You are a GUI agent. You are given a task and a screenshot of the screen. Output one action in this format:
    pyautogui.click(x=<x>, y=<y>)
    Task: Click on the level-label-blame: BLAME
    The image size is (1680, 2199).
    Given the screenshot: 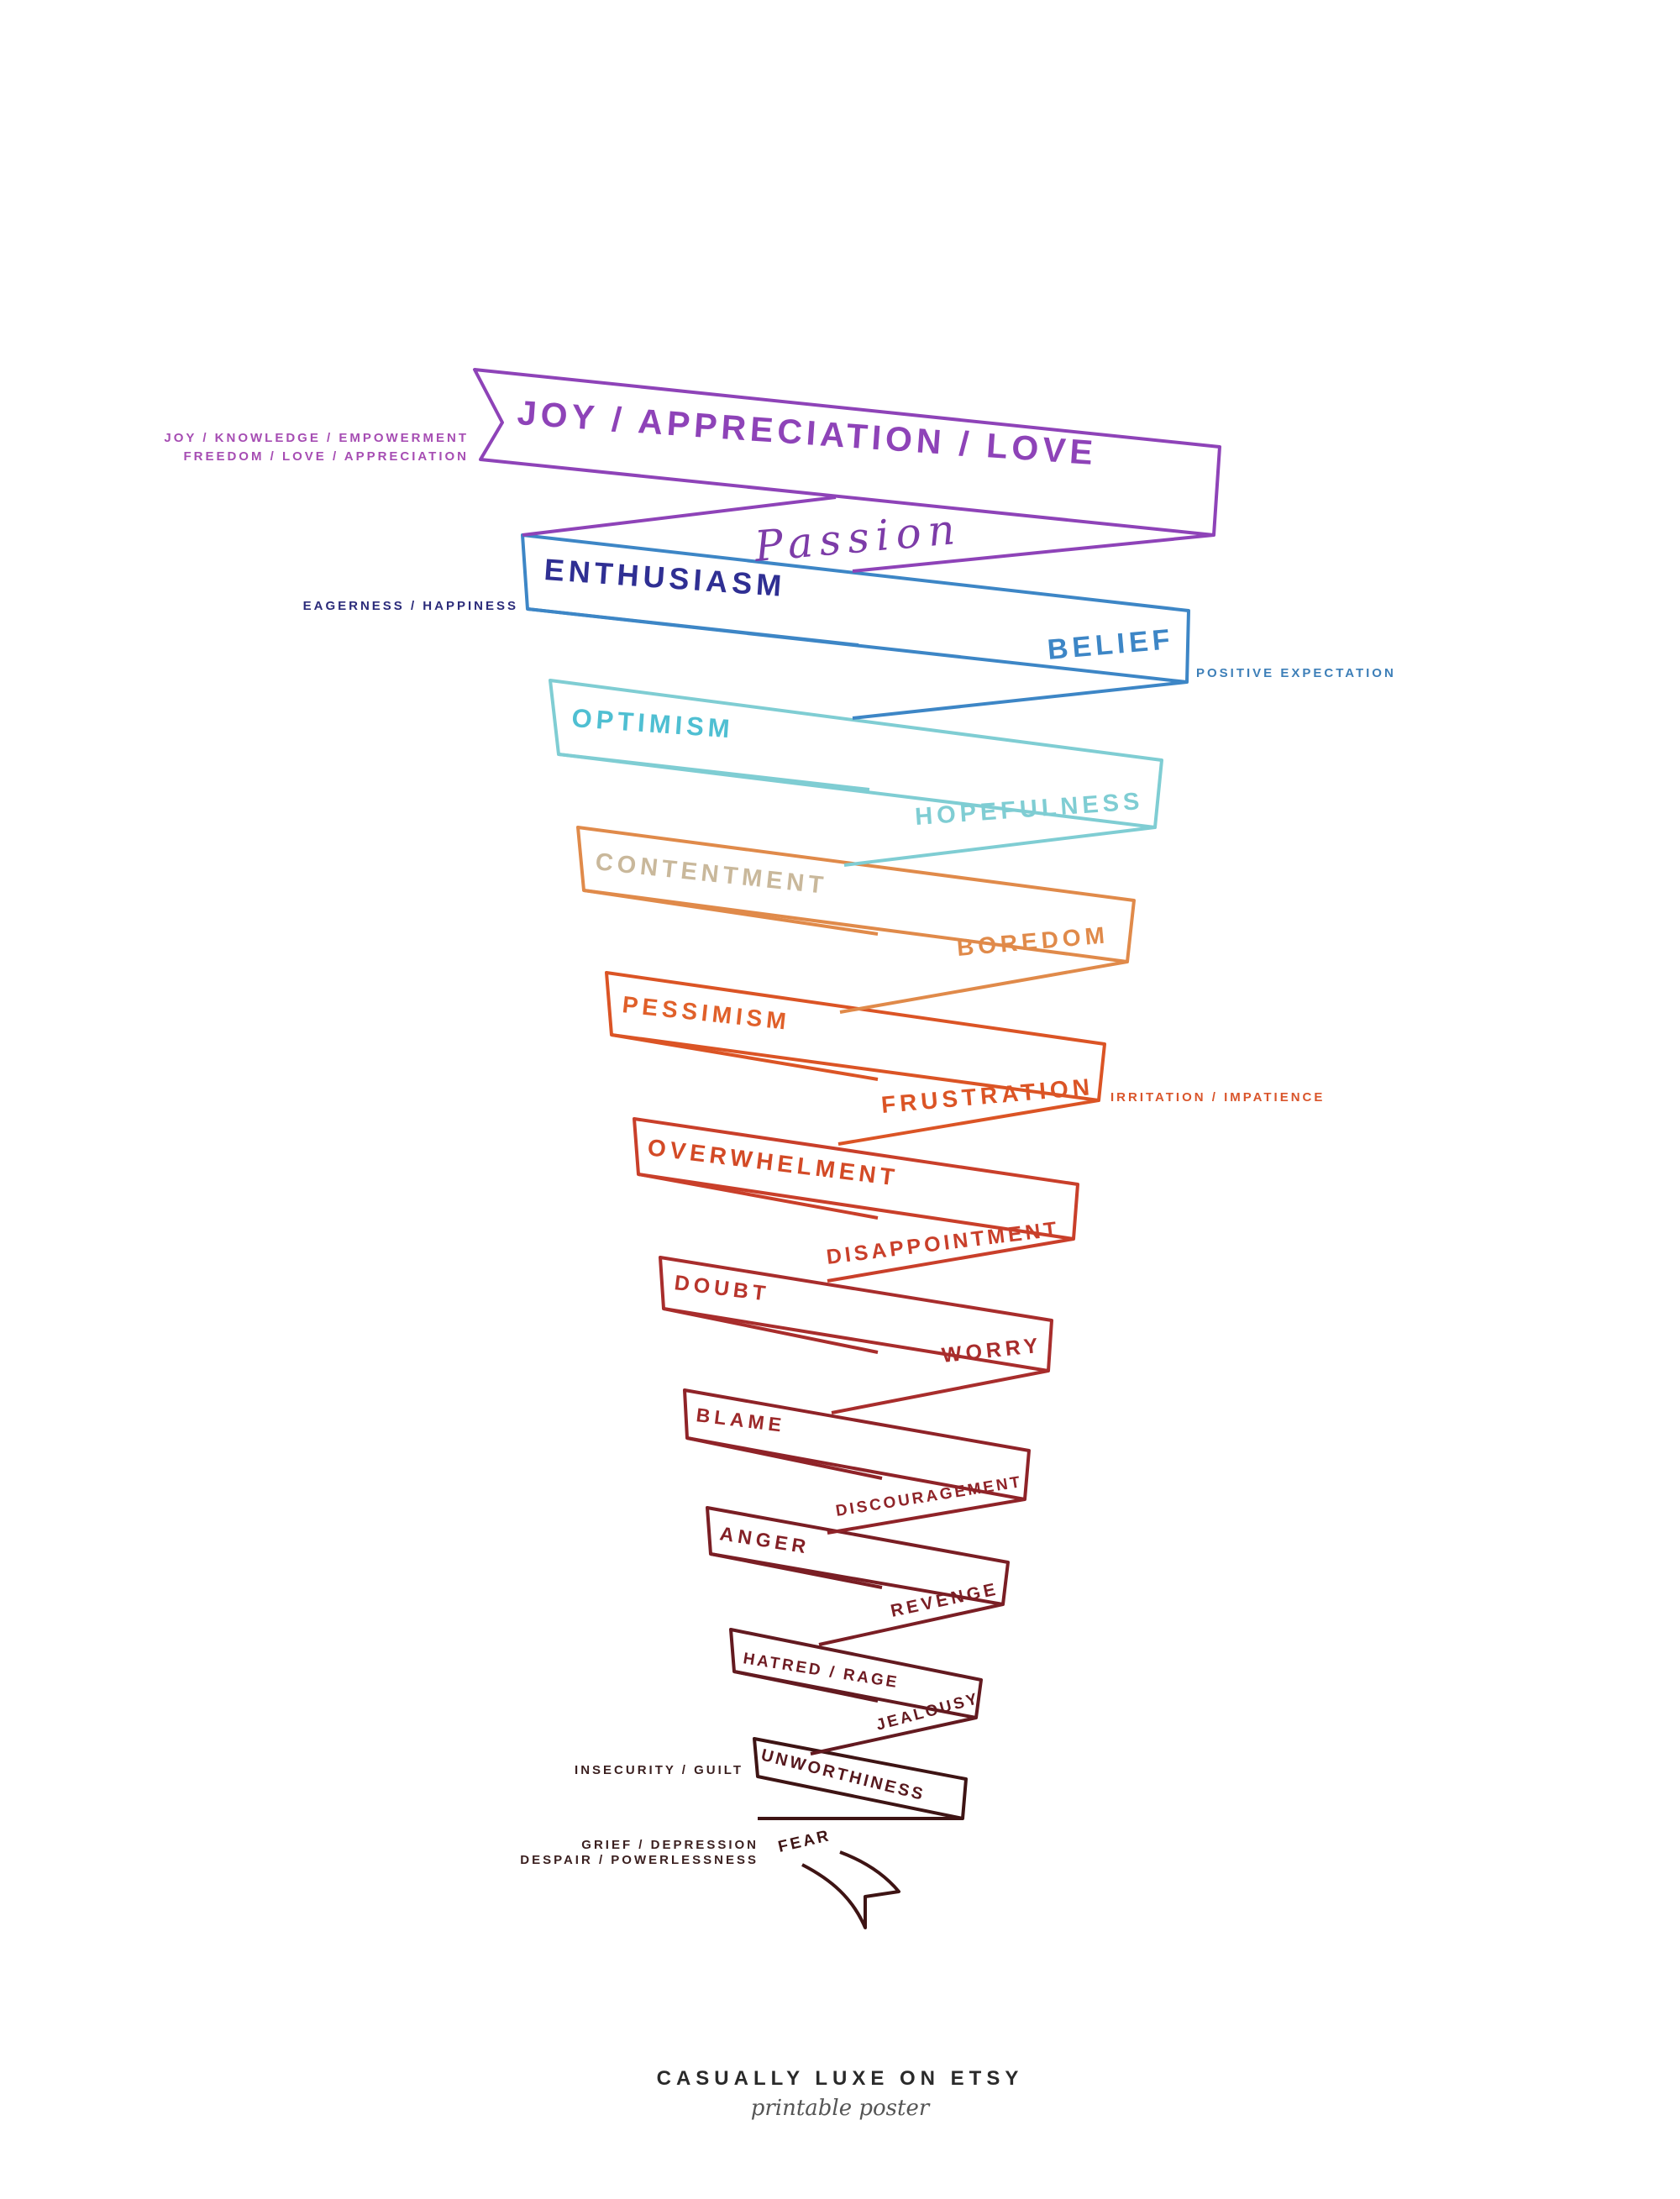 What is the action you would take?
    pyautogui.click(x=740, y=1420)
    